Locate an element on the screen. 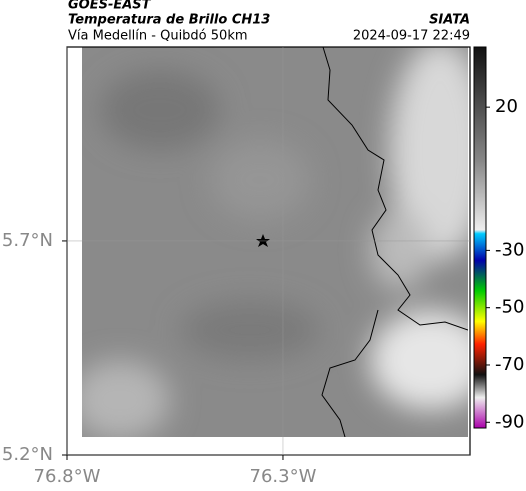 Image resolution: width=526 pixels, height=491 pixels. colorbar-tick-label: -70 is located at coordinates (509, 364).